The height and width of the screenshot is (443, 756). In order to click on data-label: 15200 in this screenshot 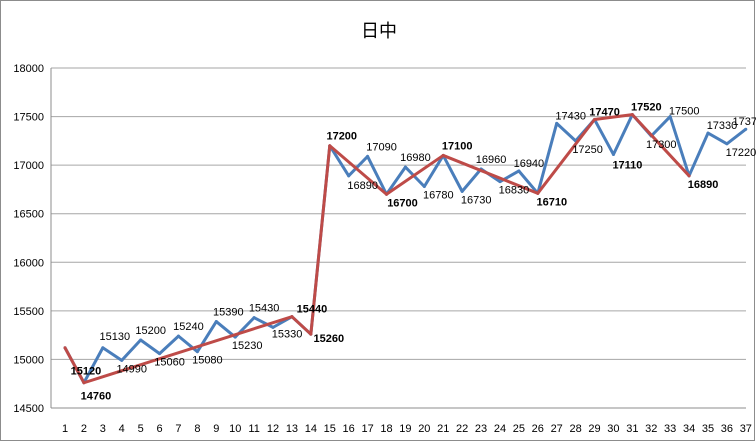, I will do `click(150, 331)`.